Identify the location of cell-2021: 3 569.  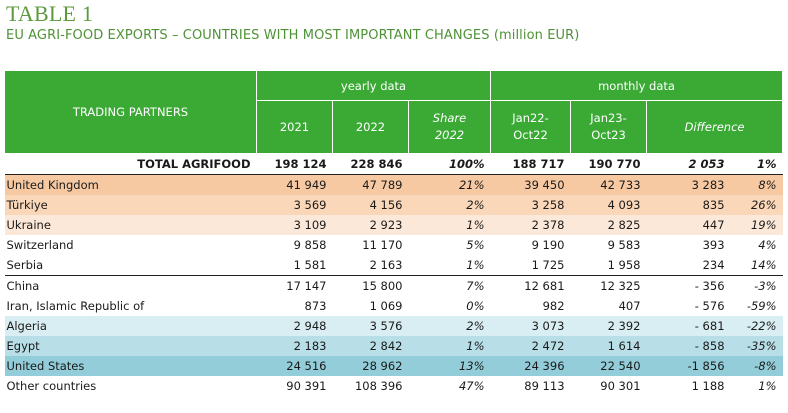
(294, 205).